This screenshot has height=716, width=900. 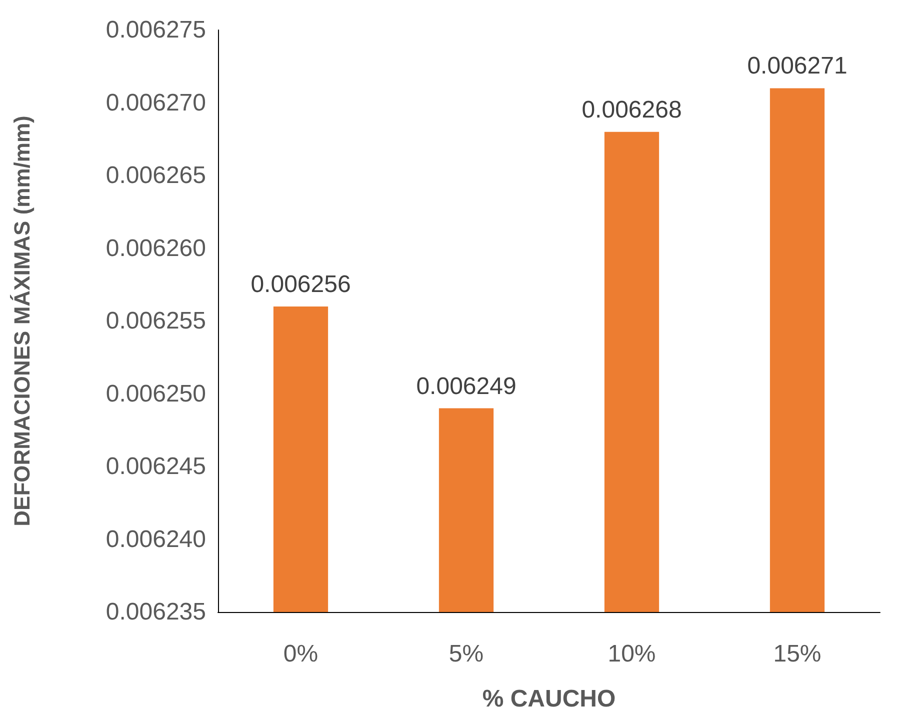 I want to click on y-tick-label: 0.006250, so click(x=156, y=394).